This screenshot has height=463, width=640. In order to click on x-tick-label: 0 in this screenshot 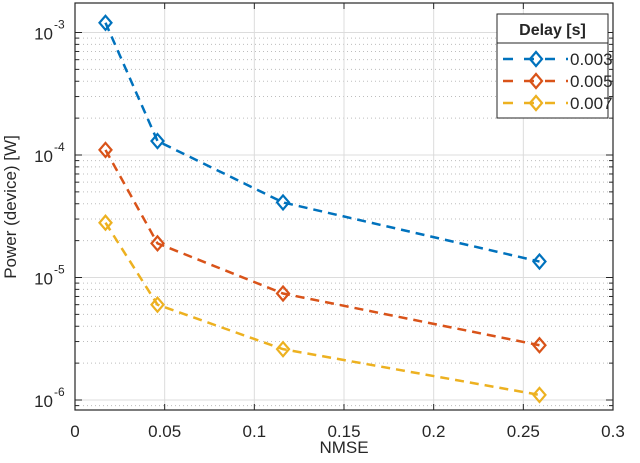, I will do `click(74, 431)`.